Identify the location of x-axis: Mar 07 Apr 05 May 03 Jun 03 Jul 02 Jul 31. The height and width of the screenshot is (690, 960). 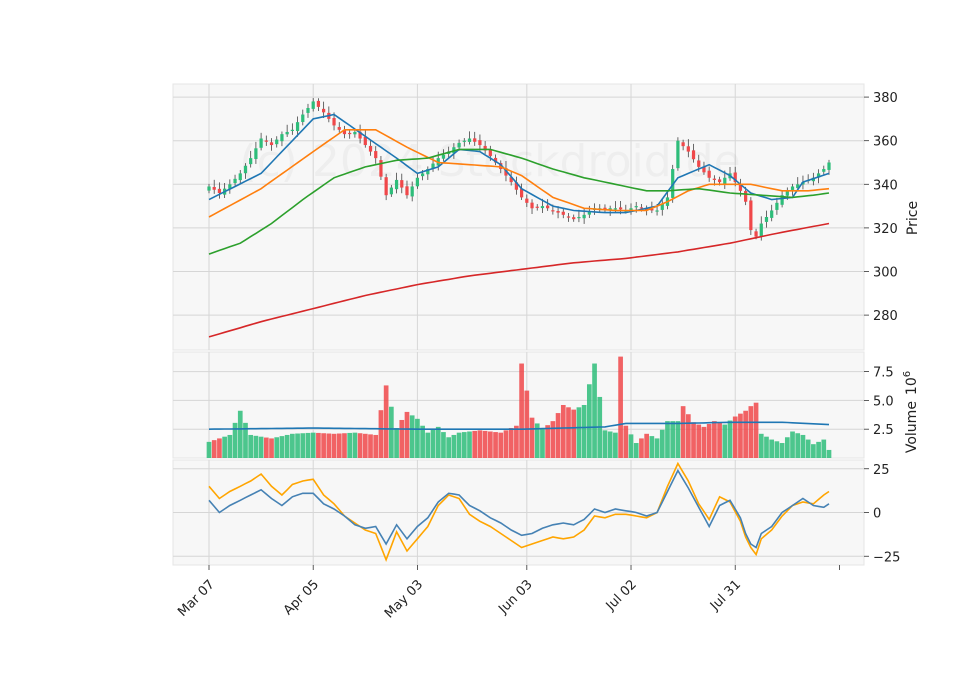
(507, 593).